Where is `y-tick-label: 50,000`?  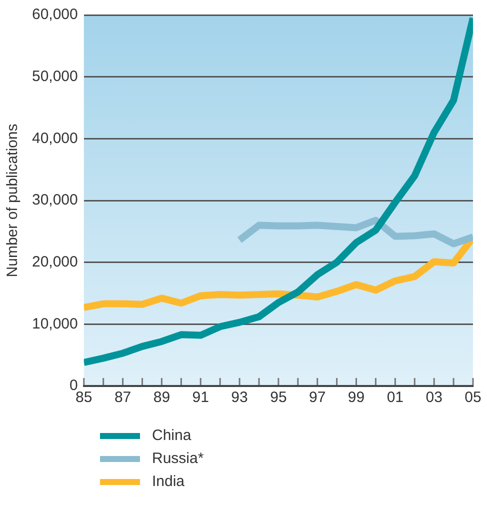 y-tick-label: 50,000 is located at coordinates (55, 76).